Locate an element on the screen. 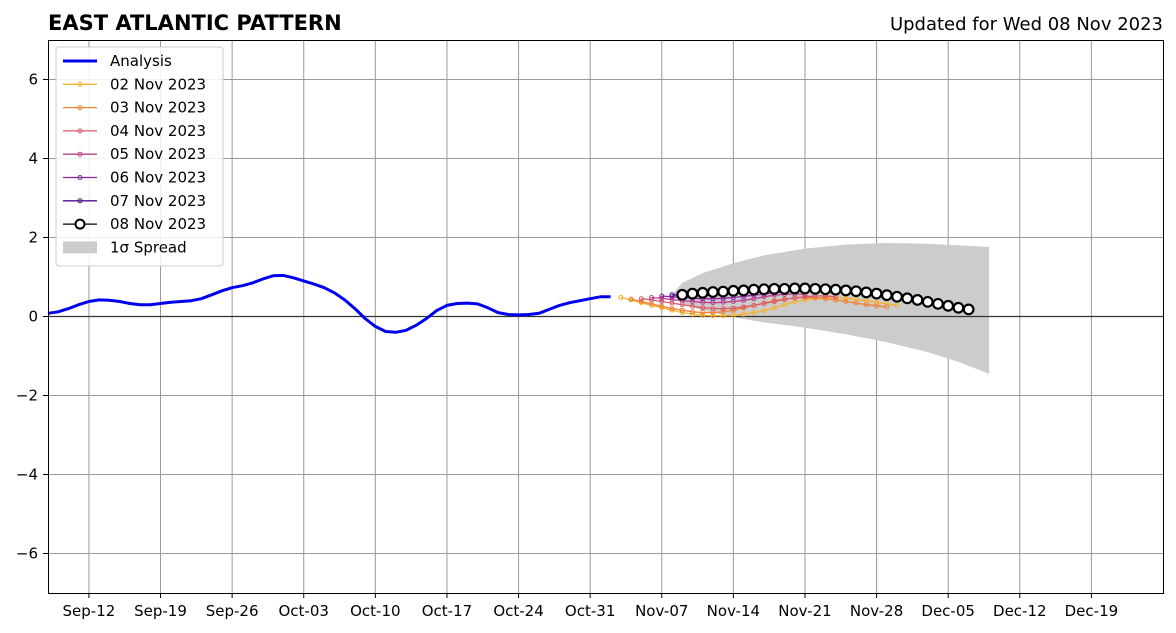 The image size is (1176, 633). x-tick-label: Oct-03 is located at coordinates (304, 611).